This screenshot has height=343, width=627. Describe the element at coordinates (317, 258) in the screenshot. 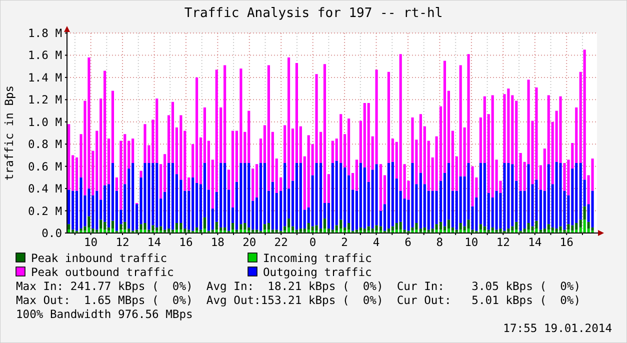

I see `legend-label: Incoming traffic` at that location.